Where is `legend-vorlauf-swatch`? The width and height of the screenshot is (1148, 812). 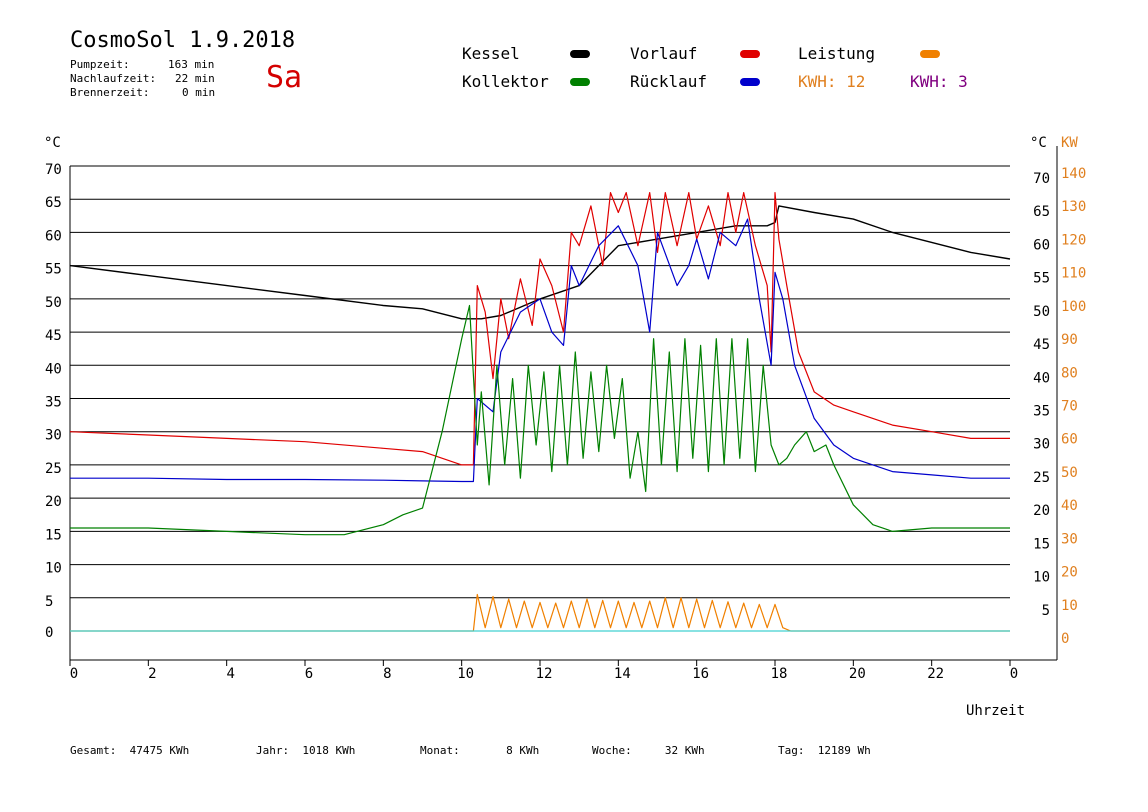 legend-vorlauf-swatch is located at coordinates (750, 54).